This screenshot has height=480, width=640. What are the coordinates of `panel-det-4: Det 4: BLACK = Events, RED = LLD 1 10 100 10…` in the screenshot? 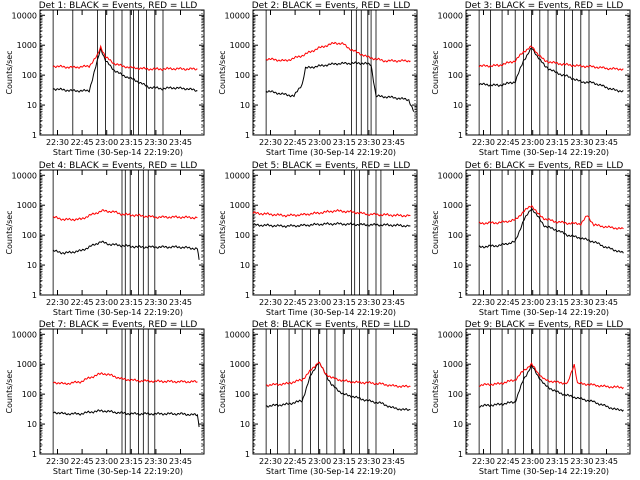 It's located at (105, 239).